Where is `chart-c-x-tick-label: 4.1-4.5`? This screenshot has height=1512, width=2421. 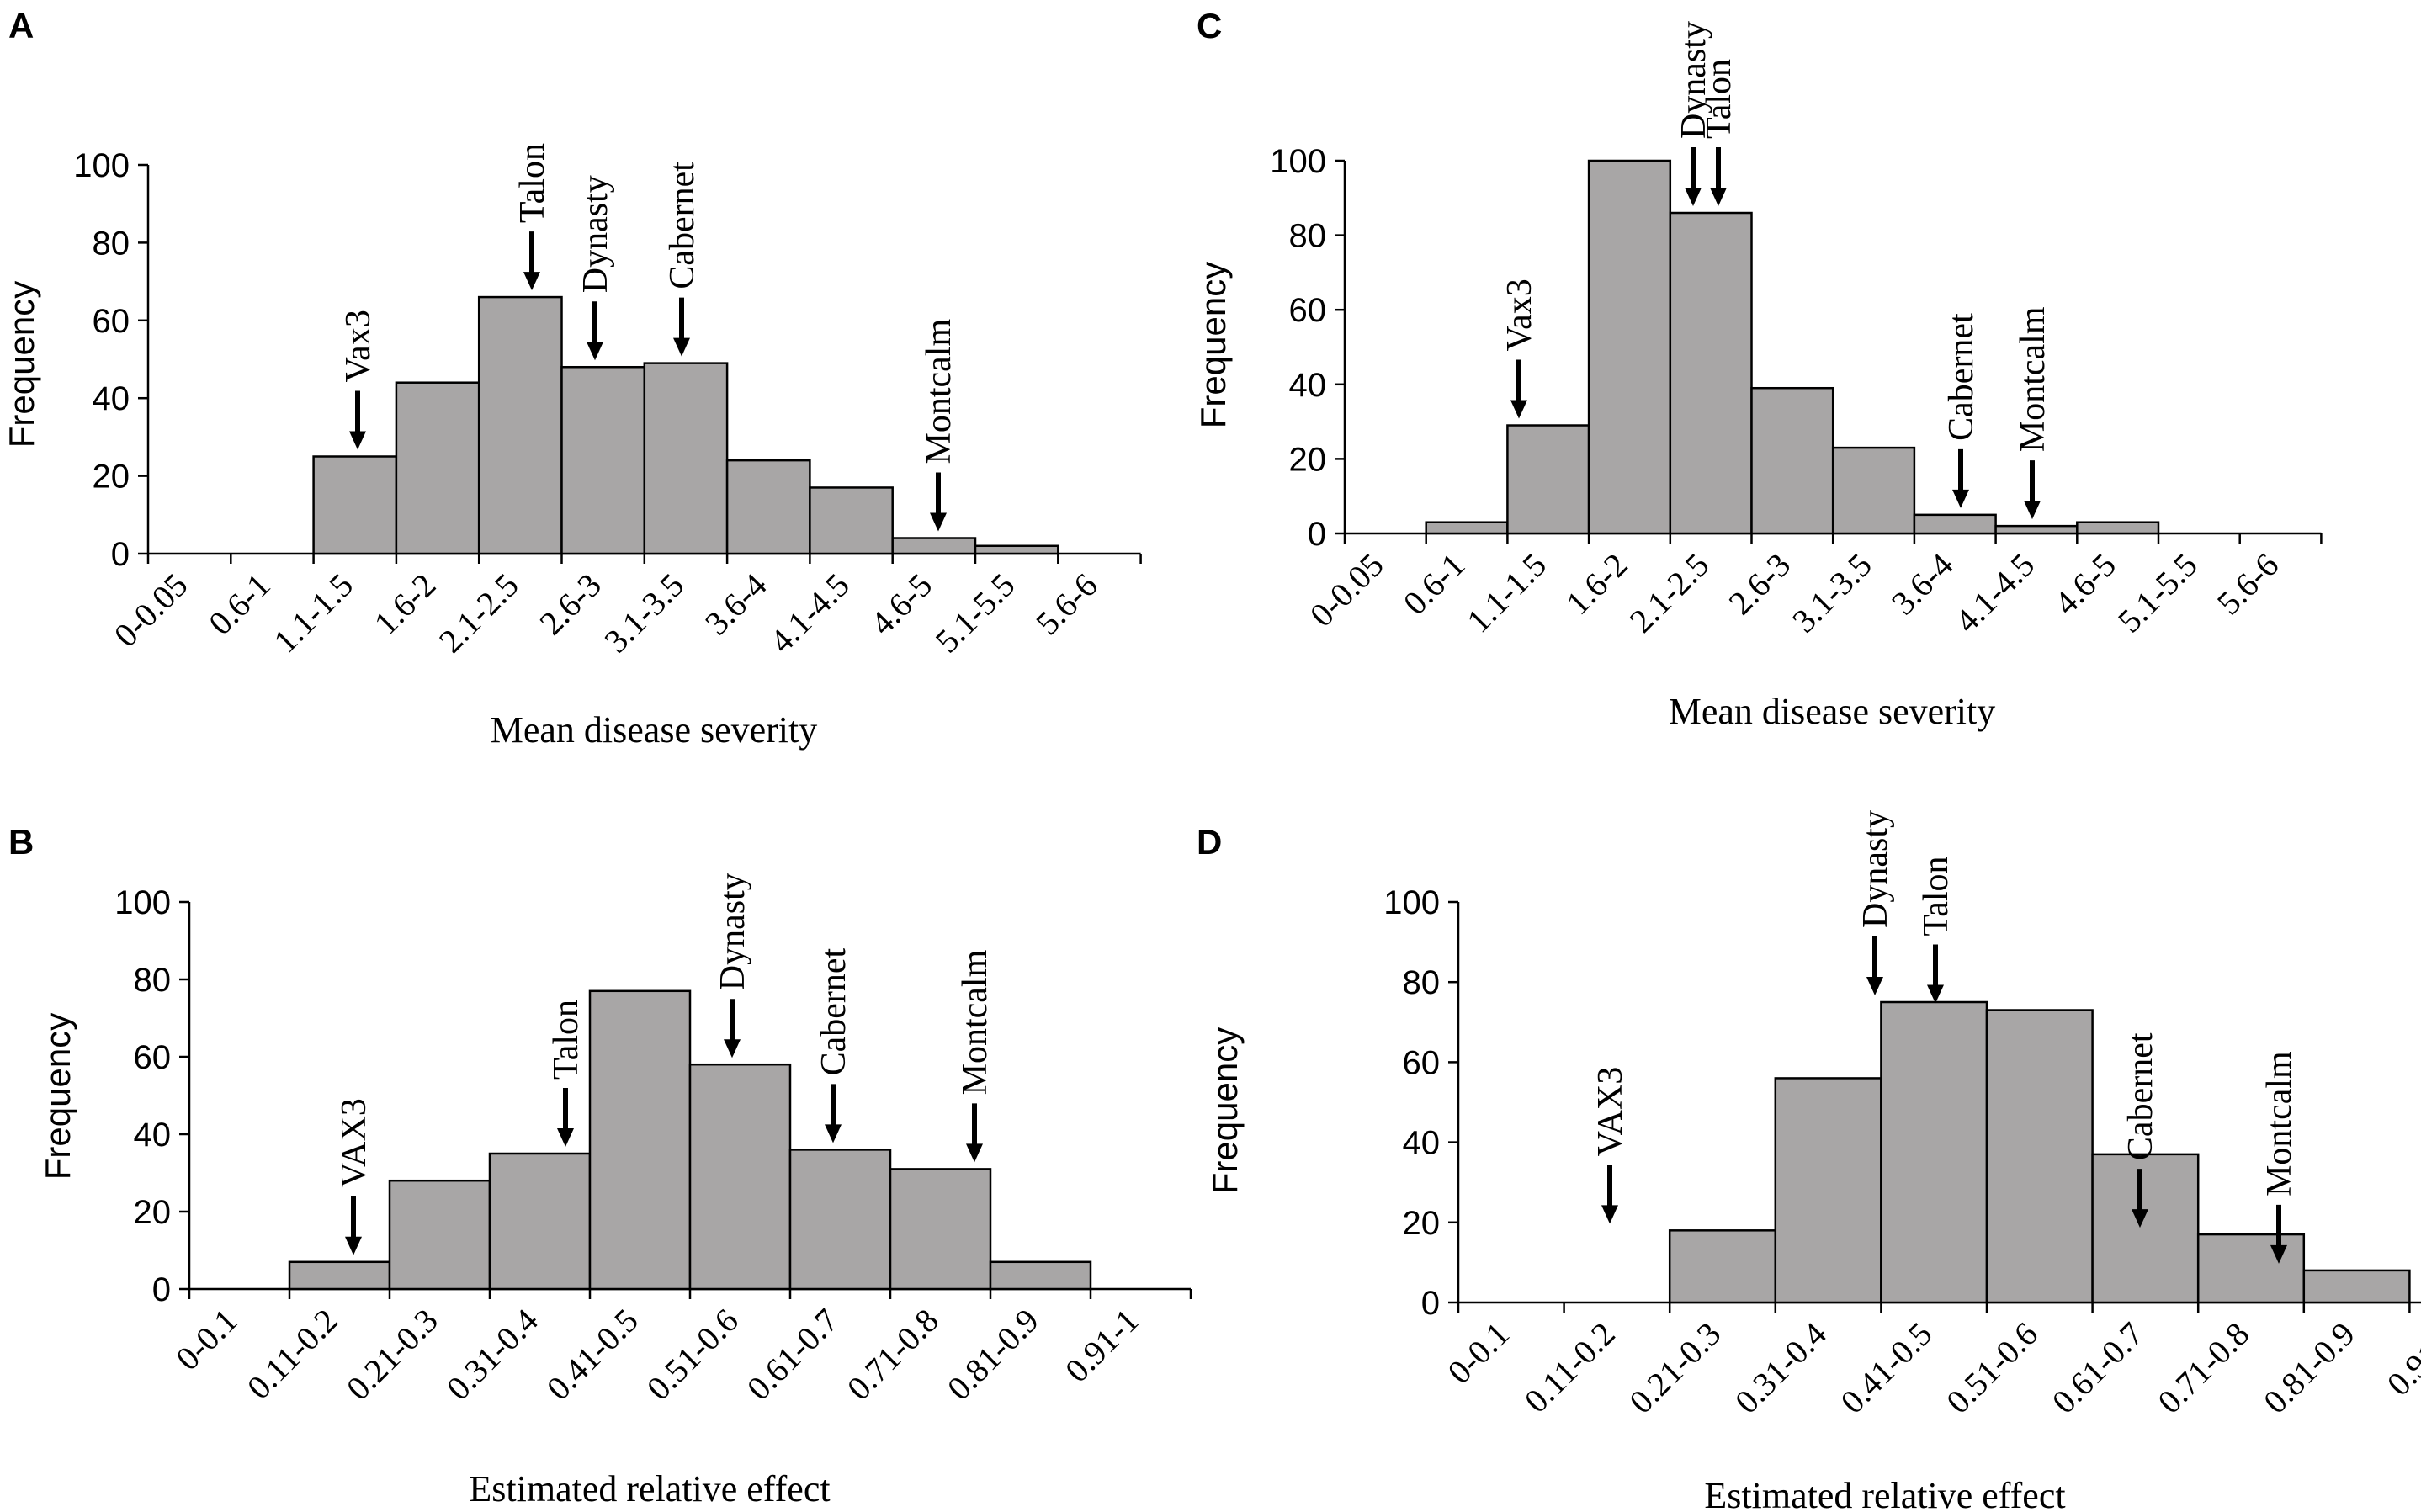 chart-c-x-tick-label: 4.1-4.5 is located at coordinates (1994, 593).